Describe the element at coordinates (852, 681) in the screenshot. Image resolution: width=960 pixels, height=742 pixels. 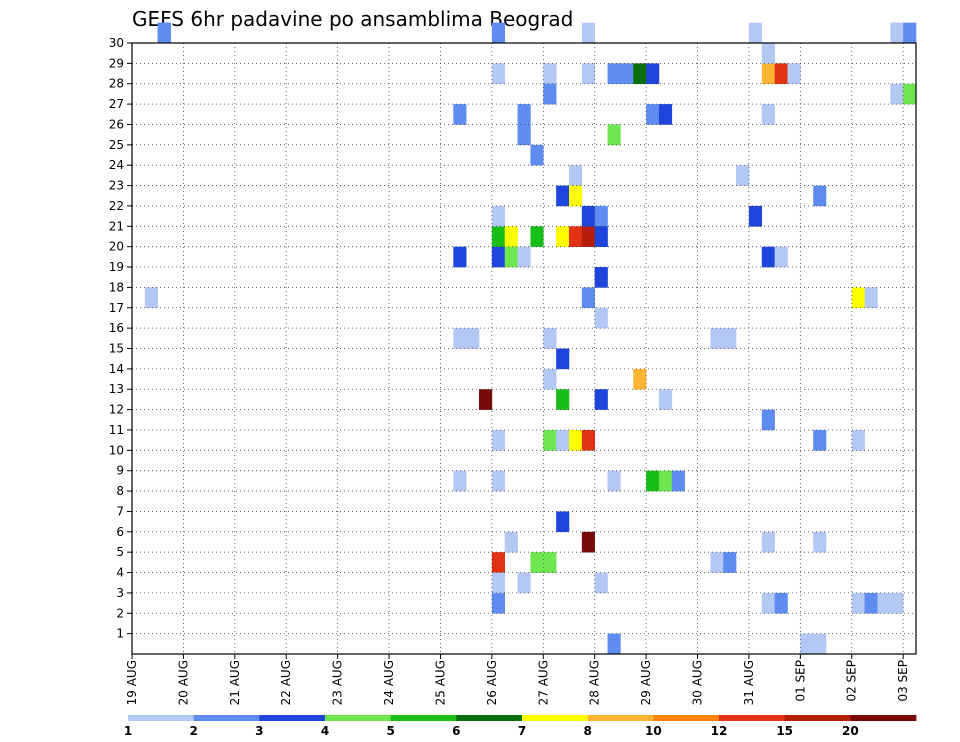
I see `x-tick-label: 02 SEP` at that location.